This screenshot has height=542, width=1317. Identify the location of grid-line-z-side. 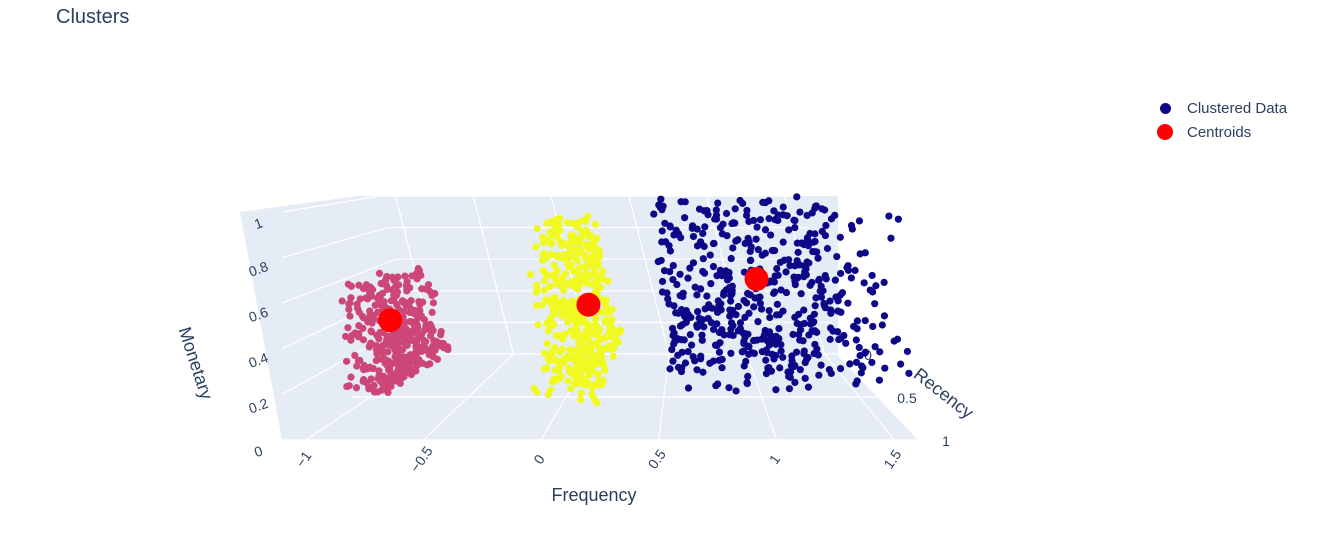
(339, 281).